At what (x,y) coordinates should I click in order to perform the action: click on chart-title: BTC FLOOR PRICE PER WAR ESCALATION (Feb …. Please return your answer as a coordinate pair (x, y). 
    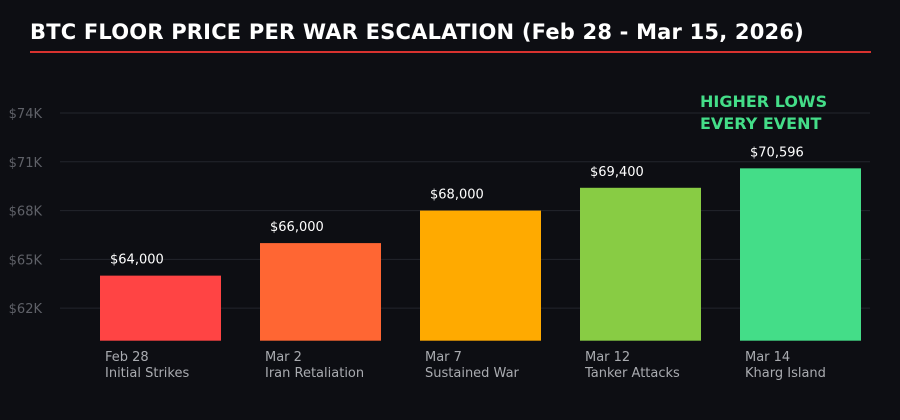
    Looking at the image, I should click on (417, 32).